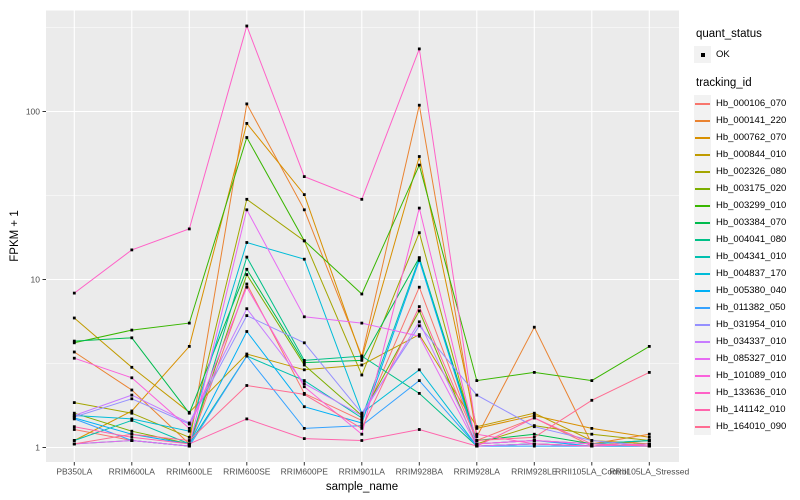  Describe the element at coordinates (132, 472) in the screenshot. I see `x-tick-label: RRIM600LA` at that location.